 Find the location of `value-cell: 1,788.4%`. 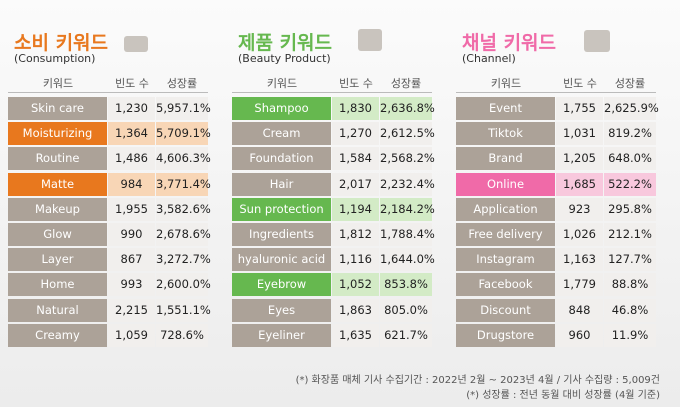

value-cell: 1,788.4% is located at coordinates (407, 234).